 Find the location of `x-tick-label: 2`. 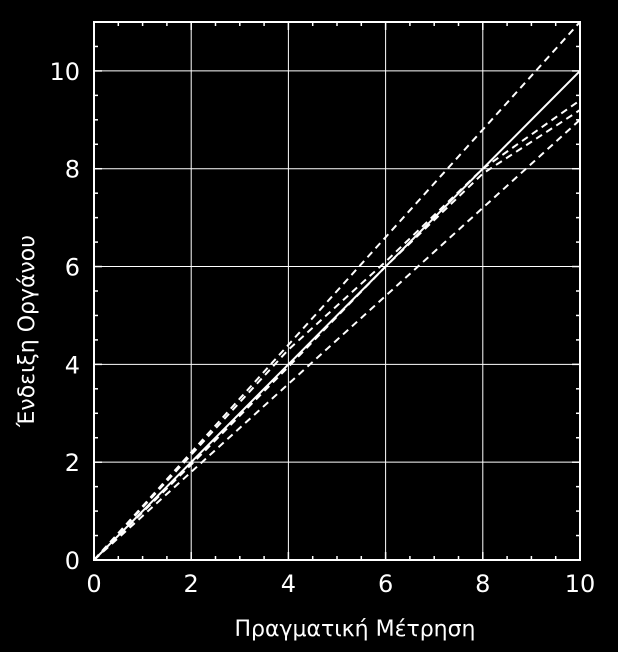

x-tick-label: 2 is located at coordinates (191, 584).